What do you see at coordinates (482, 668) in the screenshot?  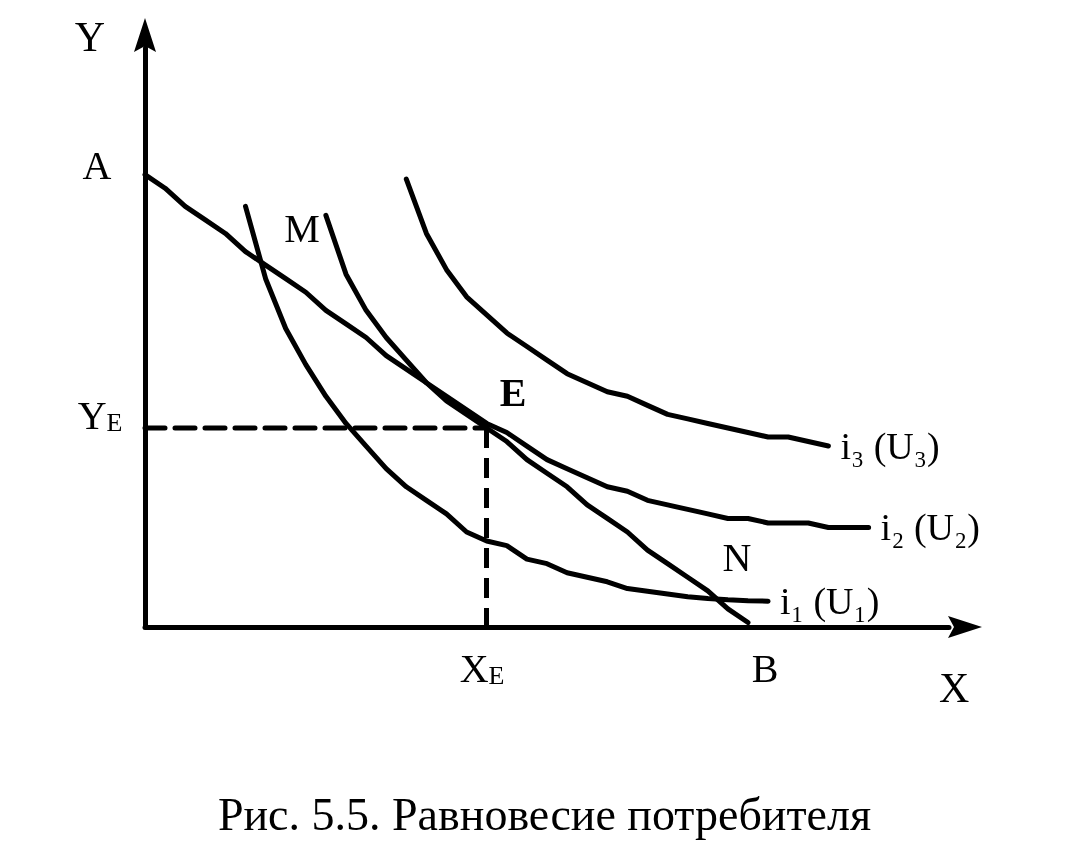 I see `text: XE` at bounding box center [482, 668].